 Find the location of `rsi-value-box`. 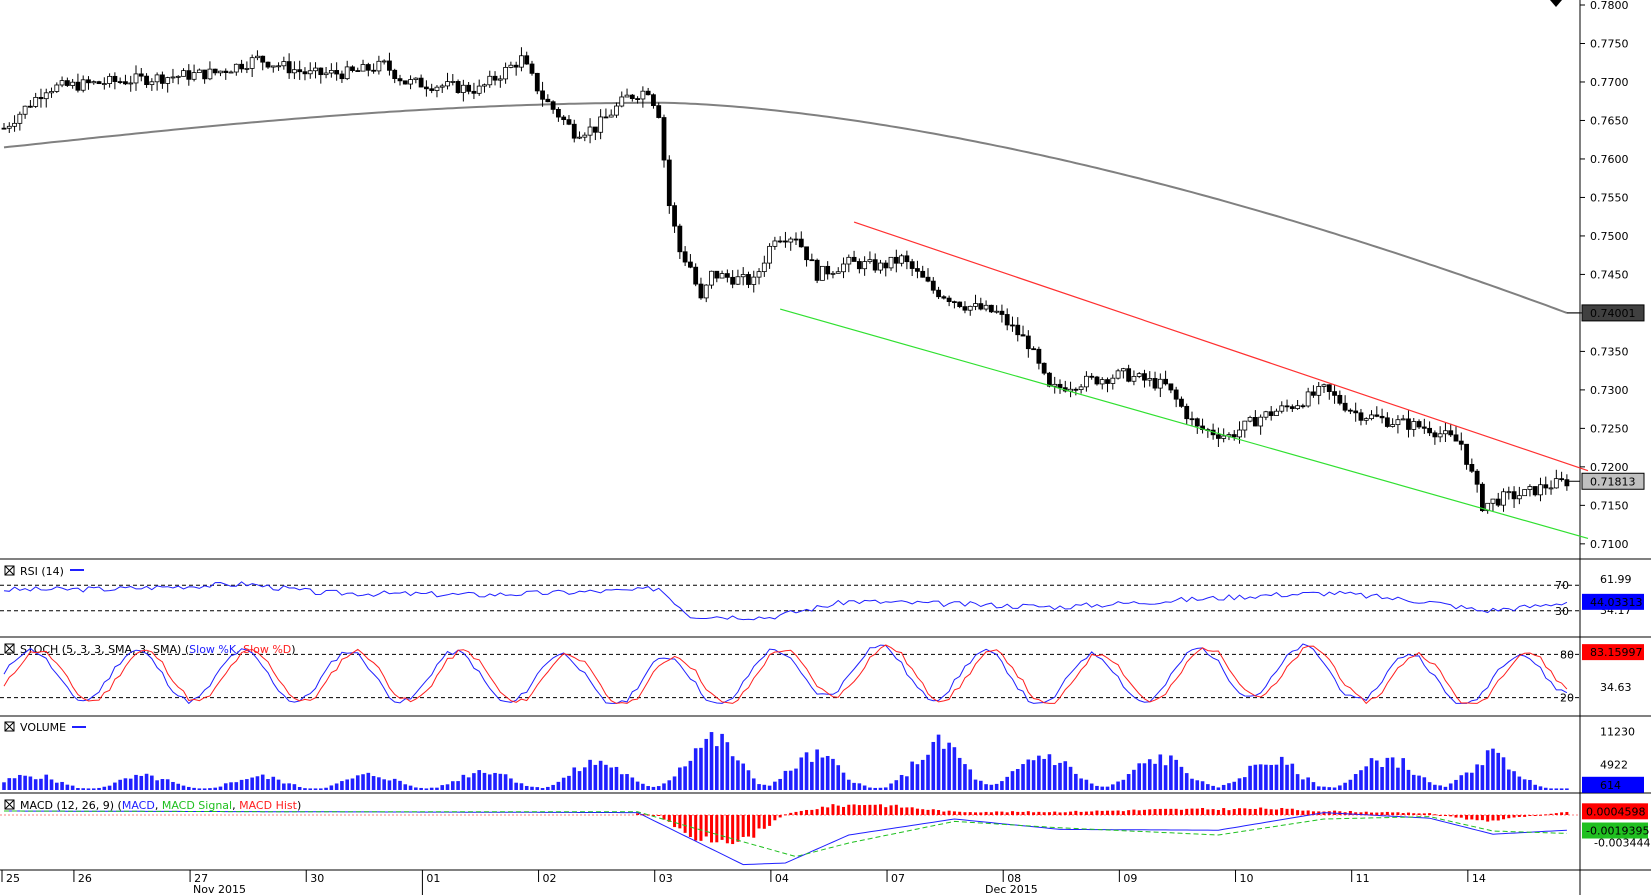

rsi-value-box is located at coordinates (1613, 601).